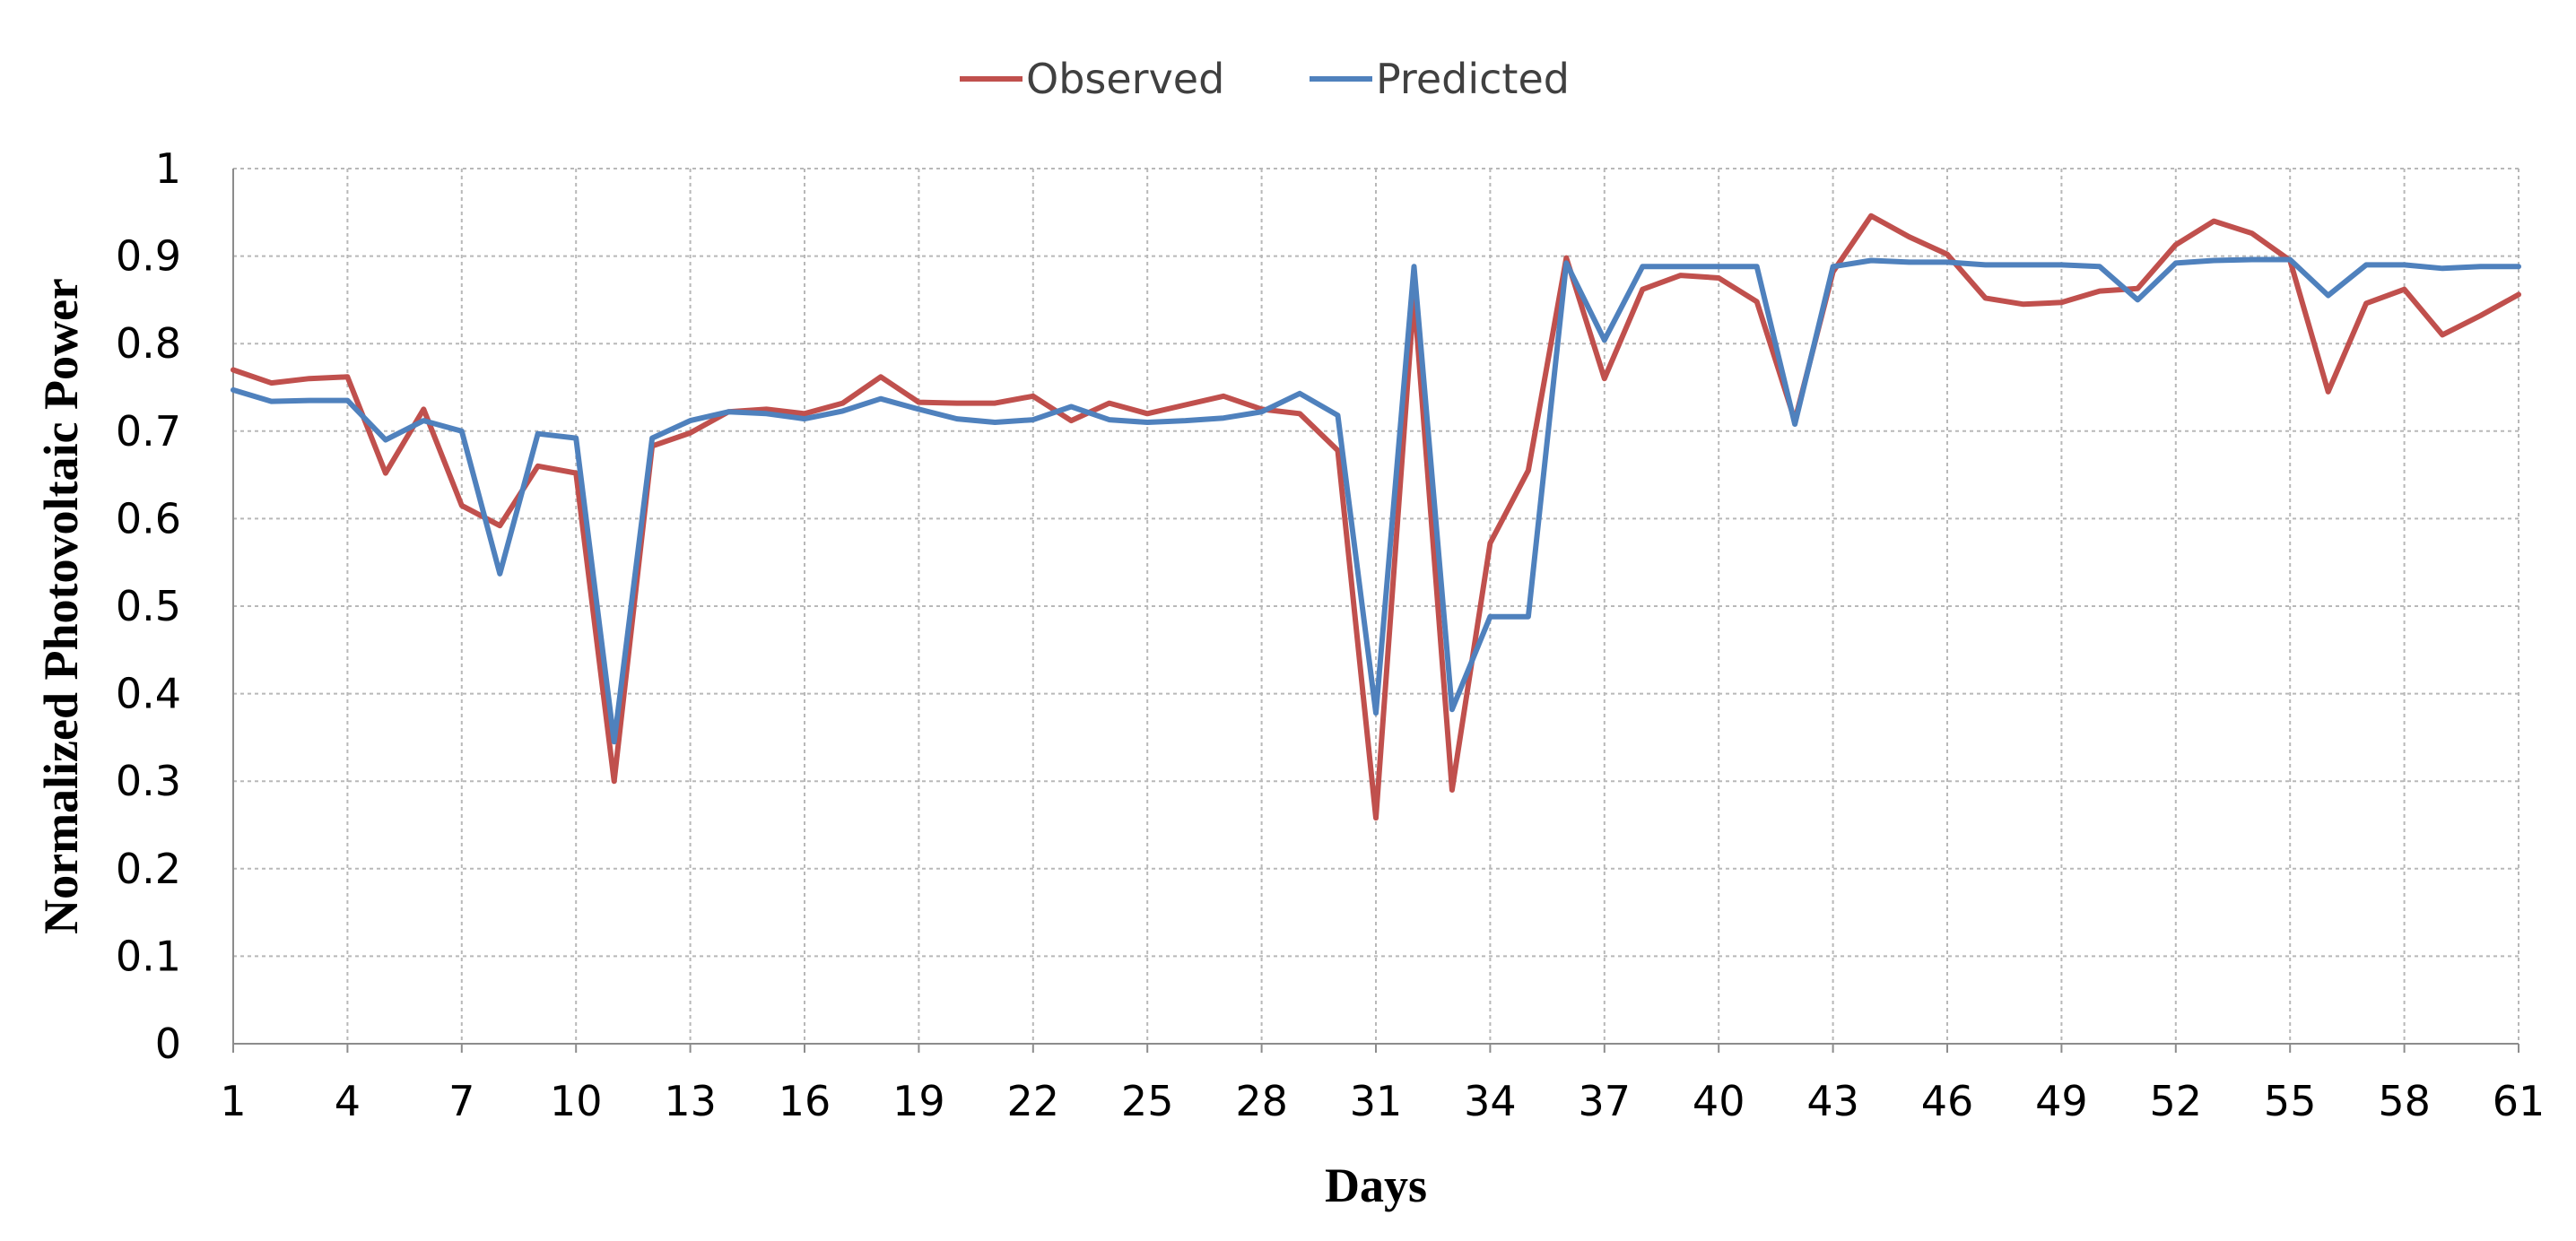 This screenshot has width=2576, height=1241. What do you see at coordinates (918, 1101) in the screenshot?
I see `x-tick-label: 19` at bounding box center [918, 1101].